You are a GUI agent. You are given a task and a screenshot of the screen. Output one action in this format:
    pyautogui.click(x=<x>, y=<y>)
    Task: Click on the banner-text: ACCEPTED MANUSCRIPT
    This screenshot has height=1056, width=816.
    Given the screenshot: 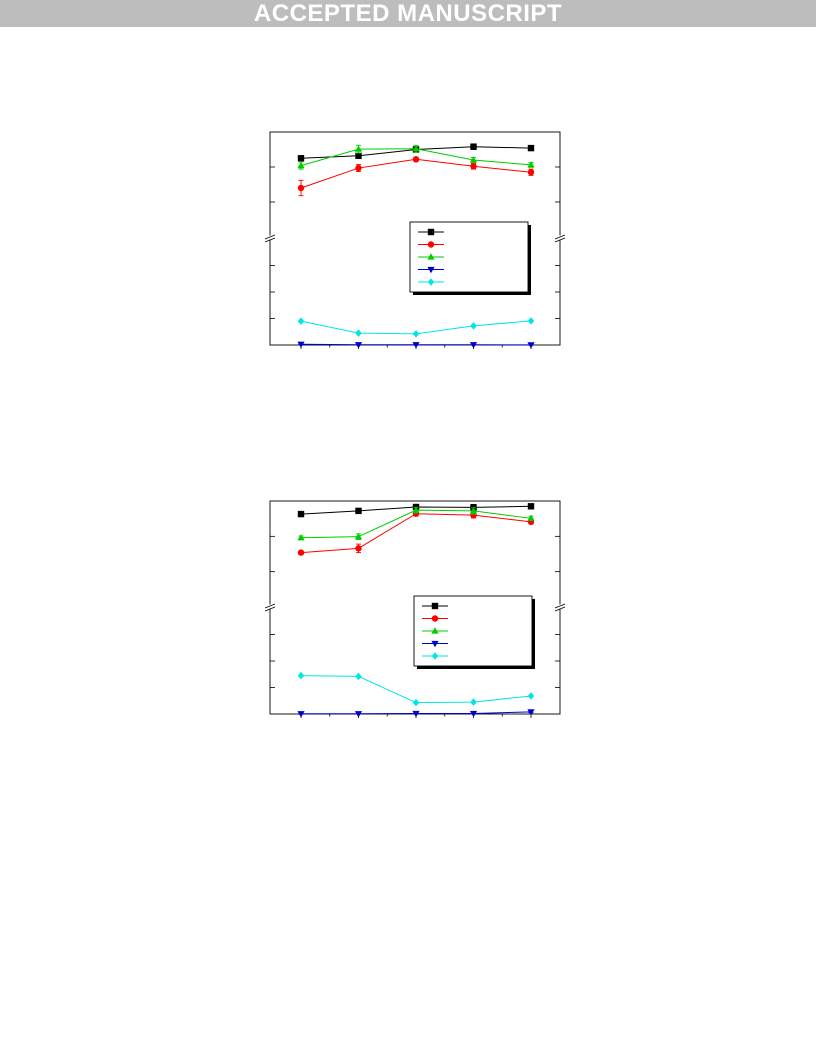 What is the action you would take?
    pyautogui.click(x=408, y=13)
    